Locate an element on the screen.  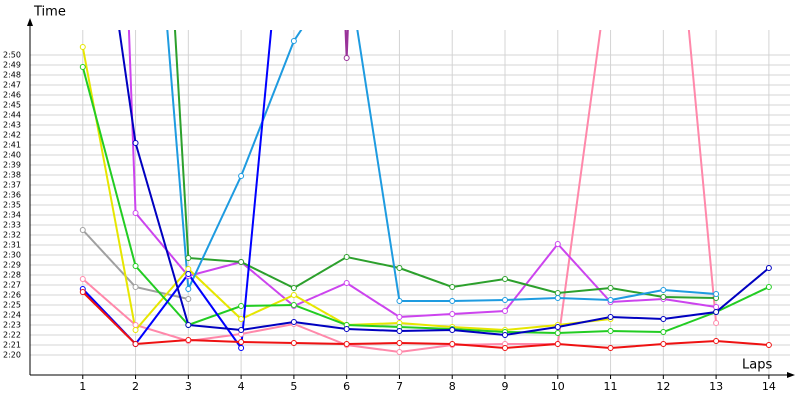
x-tick-label: 11 is located at coordinates (611, 386).